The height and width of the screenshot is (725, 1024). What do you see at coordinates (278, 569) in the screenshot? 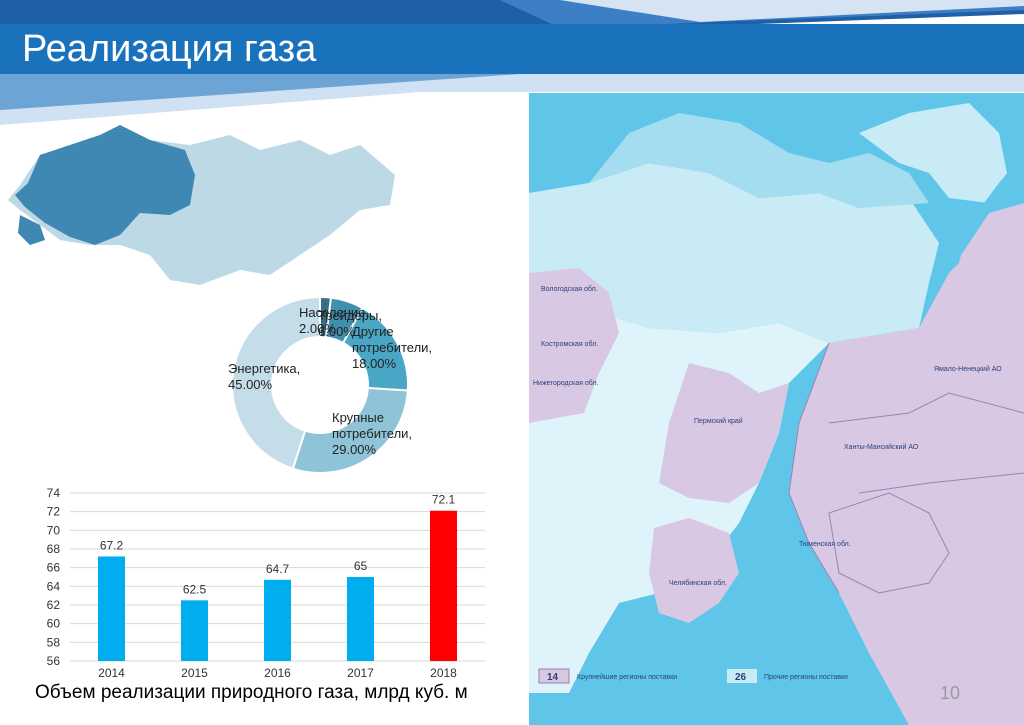
I see `bar-value-label: 64.7` at bounding box center [278, 569].